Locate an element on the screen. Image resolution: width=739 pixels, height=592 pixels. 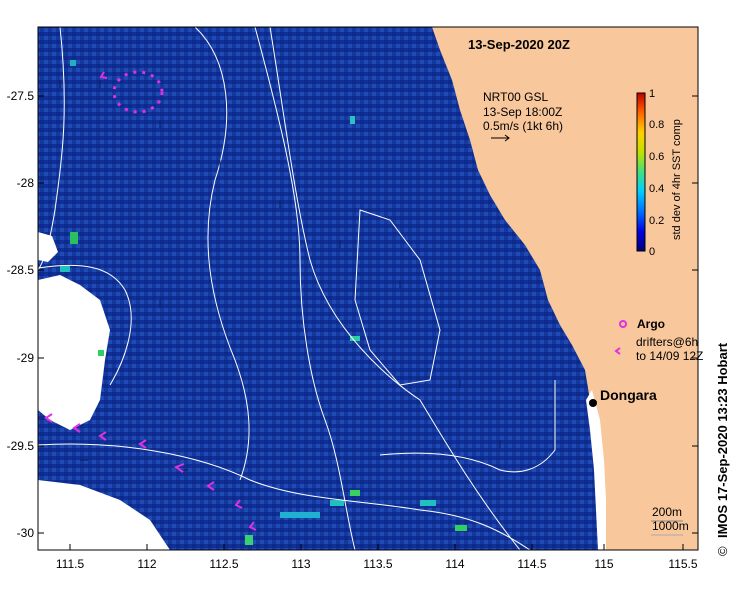
copyright-symbol: © is located at coordinates (722, 551).